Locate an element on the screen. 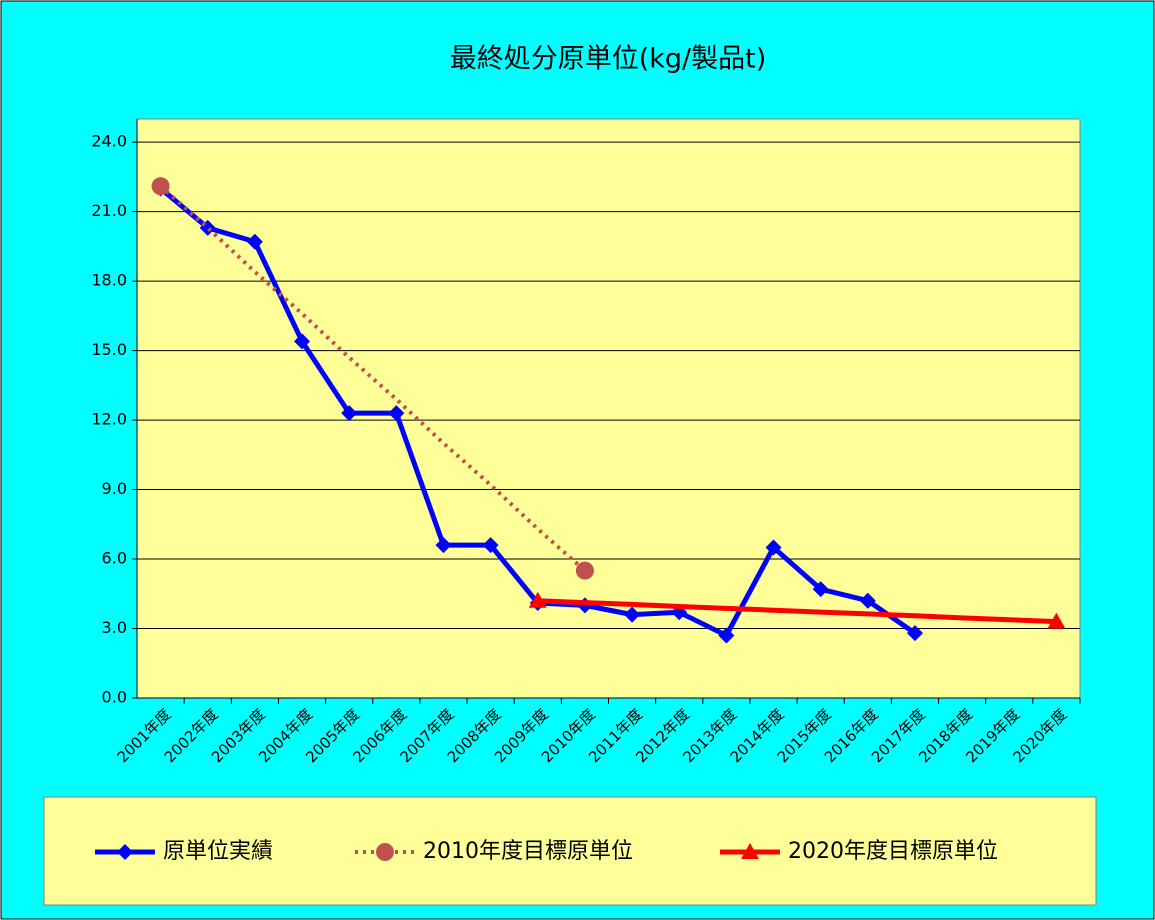 This screenshot has width=1155, height=920. y-tick-label: 21.0 is located at coordinates (109, 210).